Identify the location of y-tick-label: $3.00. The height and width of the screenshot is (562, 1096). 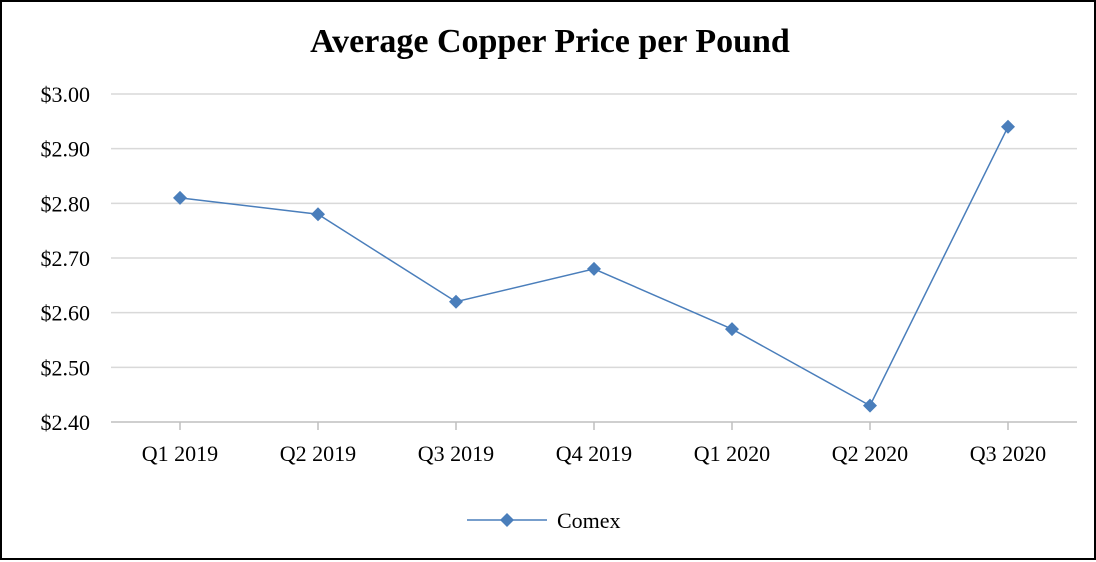
(66, 94).